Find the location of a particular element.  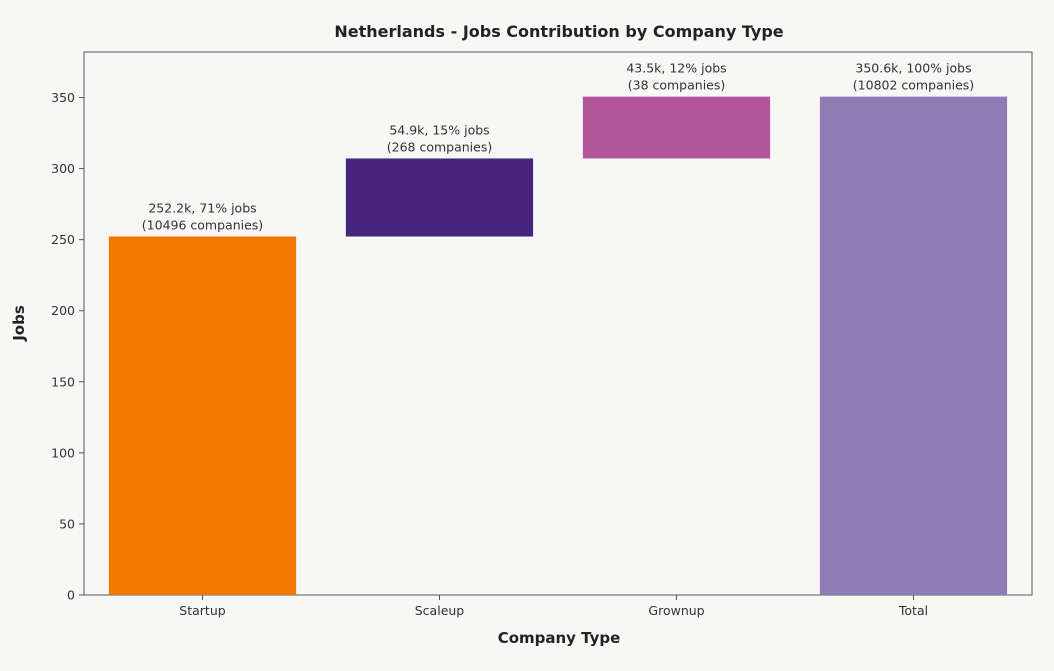

y-axis-title: Jobs is located at coordinates (19, 323).